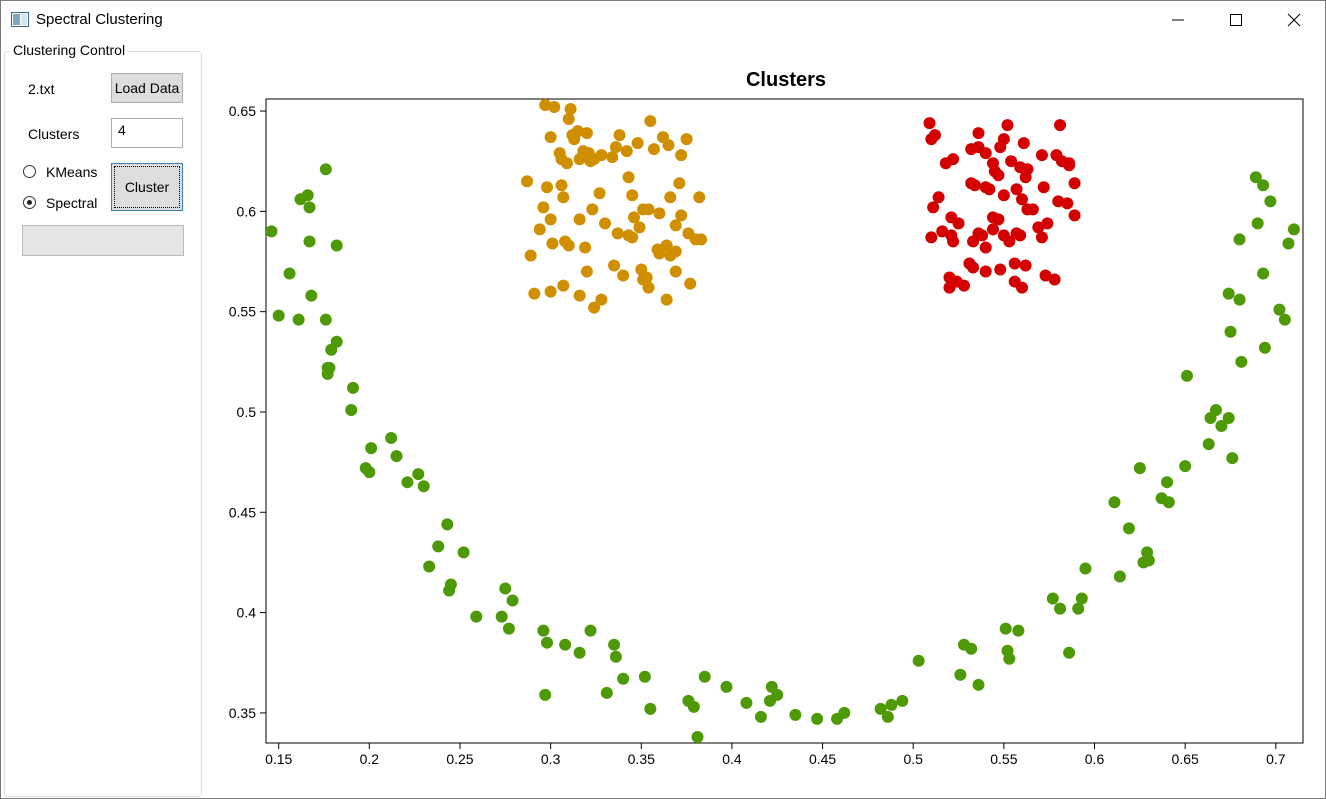  I want to click on maximize-button, so click(1236, 20).